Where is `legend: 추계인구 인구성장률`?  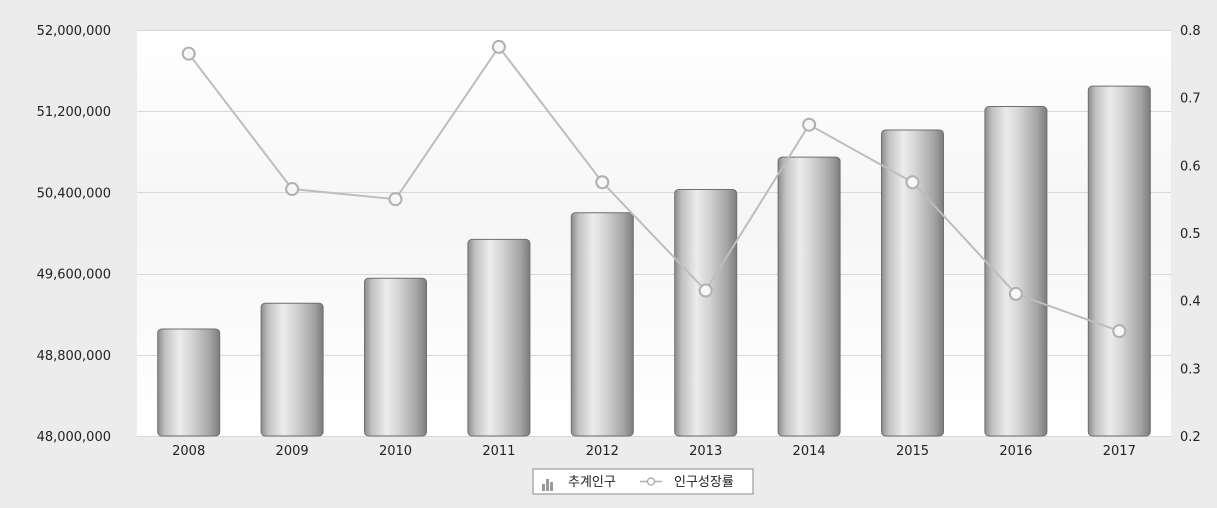
legend: 추계인구 인구성장률 is located at coordinates (643, 481).